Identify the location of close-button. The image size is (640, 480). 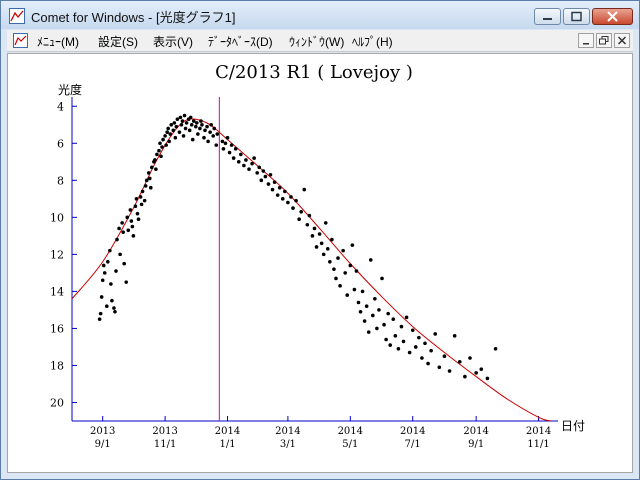
(612, 16).